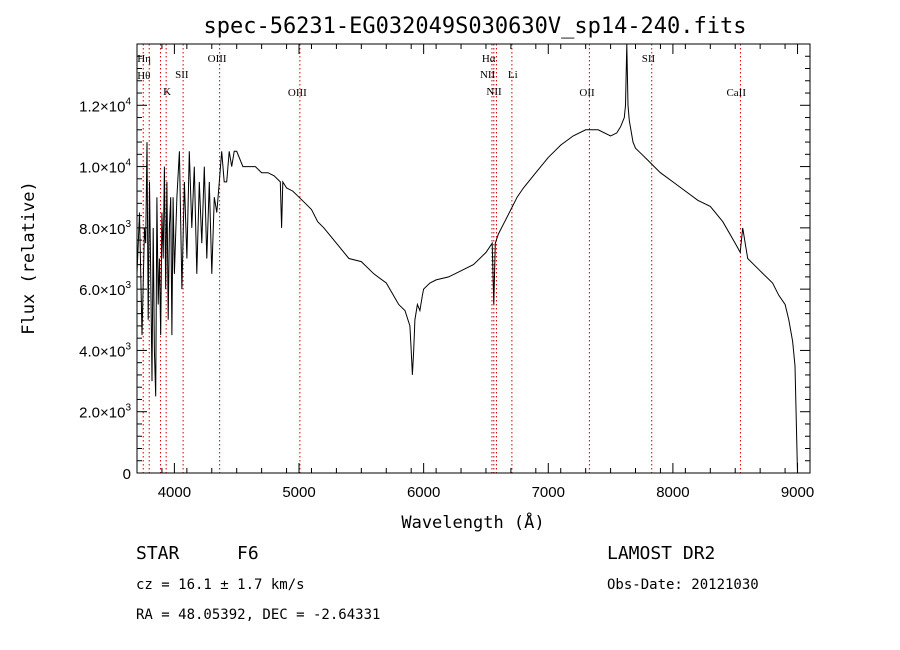 The image size is (900, 650). What do you see at coordinates (105, 350) in the screenshot?
I see `y-tick-label: 4.0×10³` at bounding box center [105, 350].